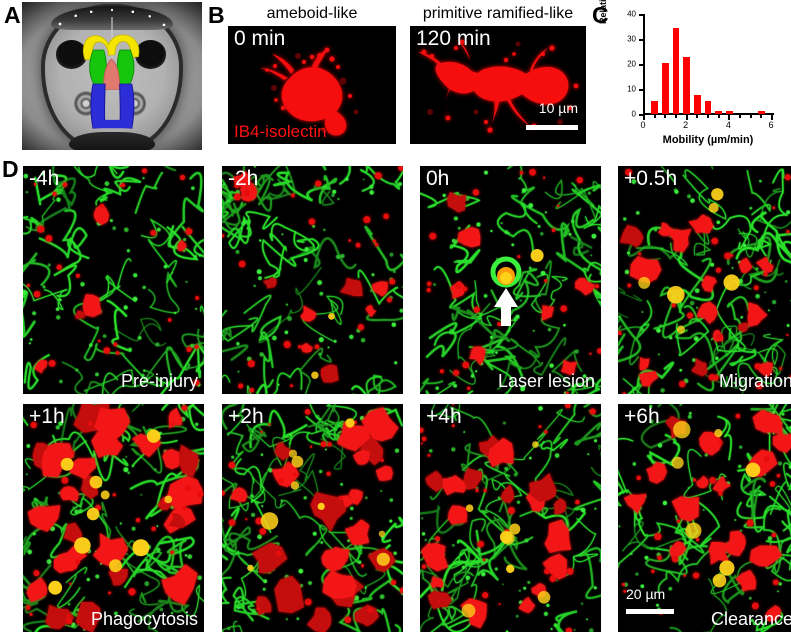 The width and height of the screenshot is (791, 638). I want to click on chart-plot-area, so click(708, 64).